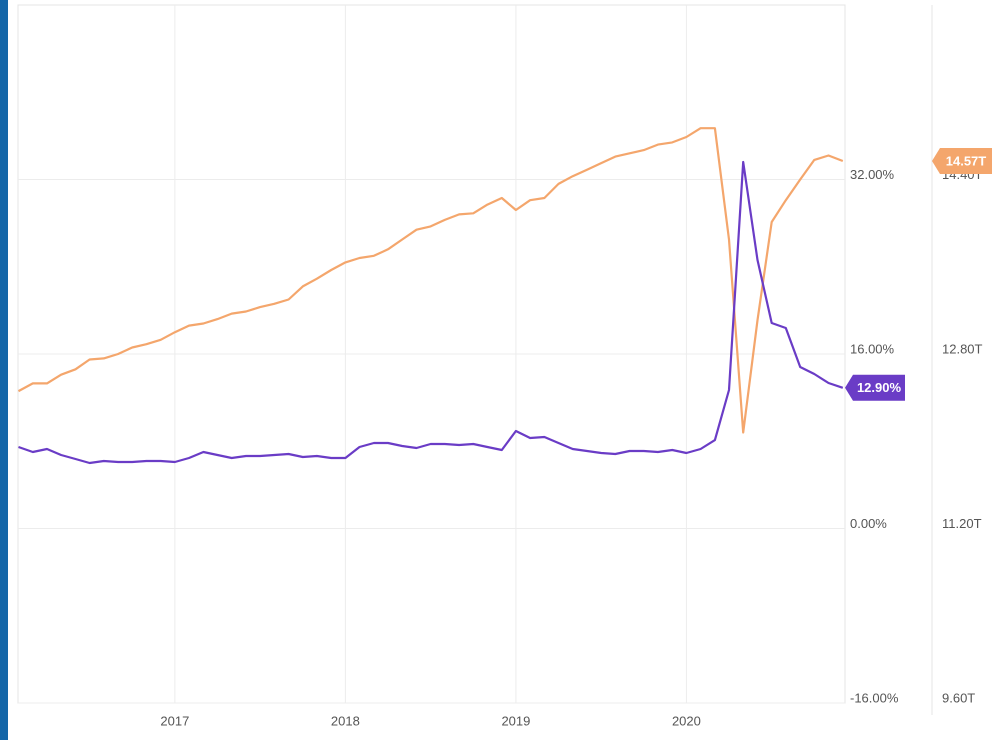  What do you see at coordinates (515, 720) in the screenshot?
I see `x-tick-label: 2019` at bounding box center [515, 720].